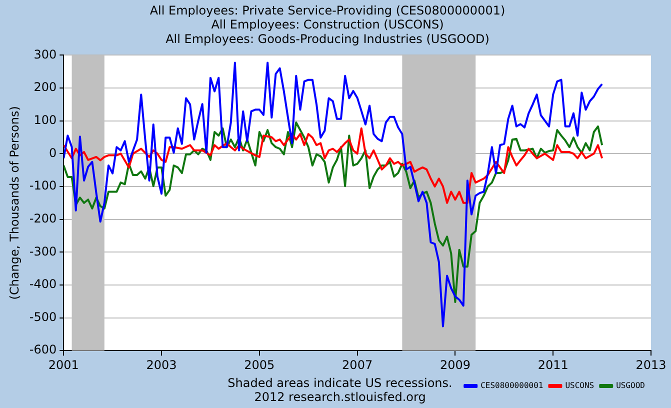  Describe the element at coordinates (327, 25) in the screenshot. I see `text: All Employees: Construction (USCONS)` at that location.